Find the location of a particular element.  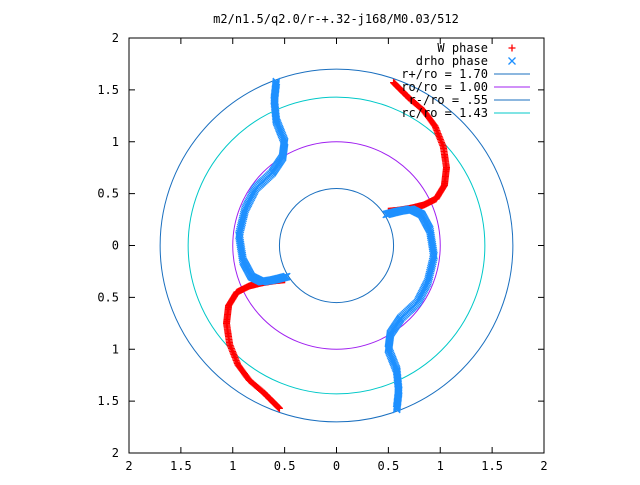

radius-circle is located at coordinates (336, 245).